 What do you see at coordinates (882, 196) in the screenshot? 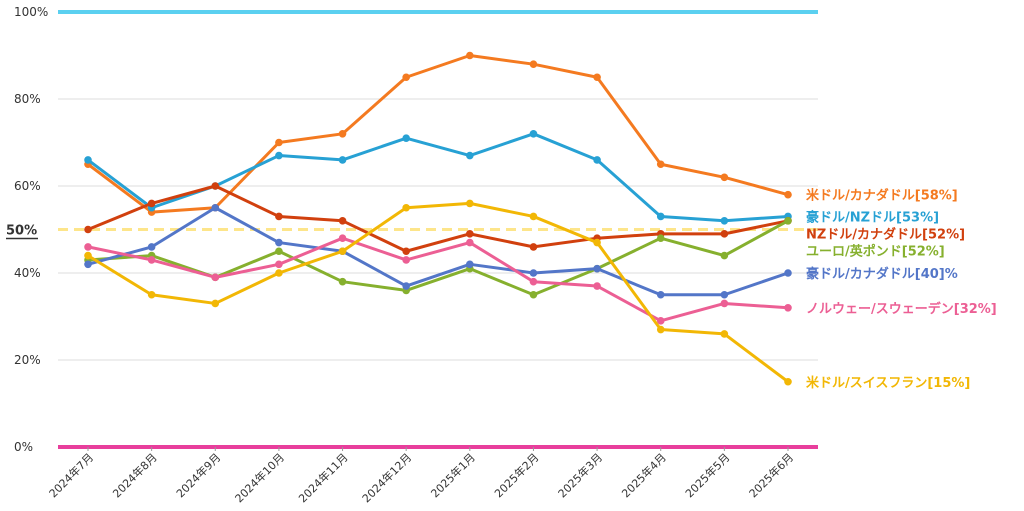
I see `series-end-label: 米ドル/カナダドル[58%]` at bounding box center [882, 196].